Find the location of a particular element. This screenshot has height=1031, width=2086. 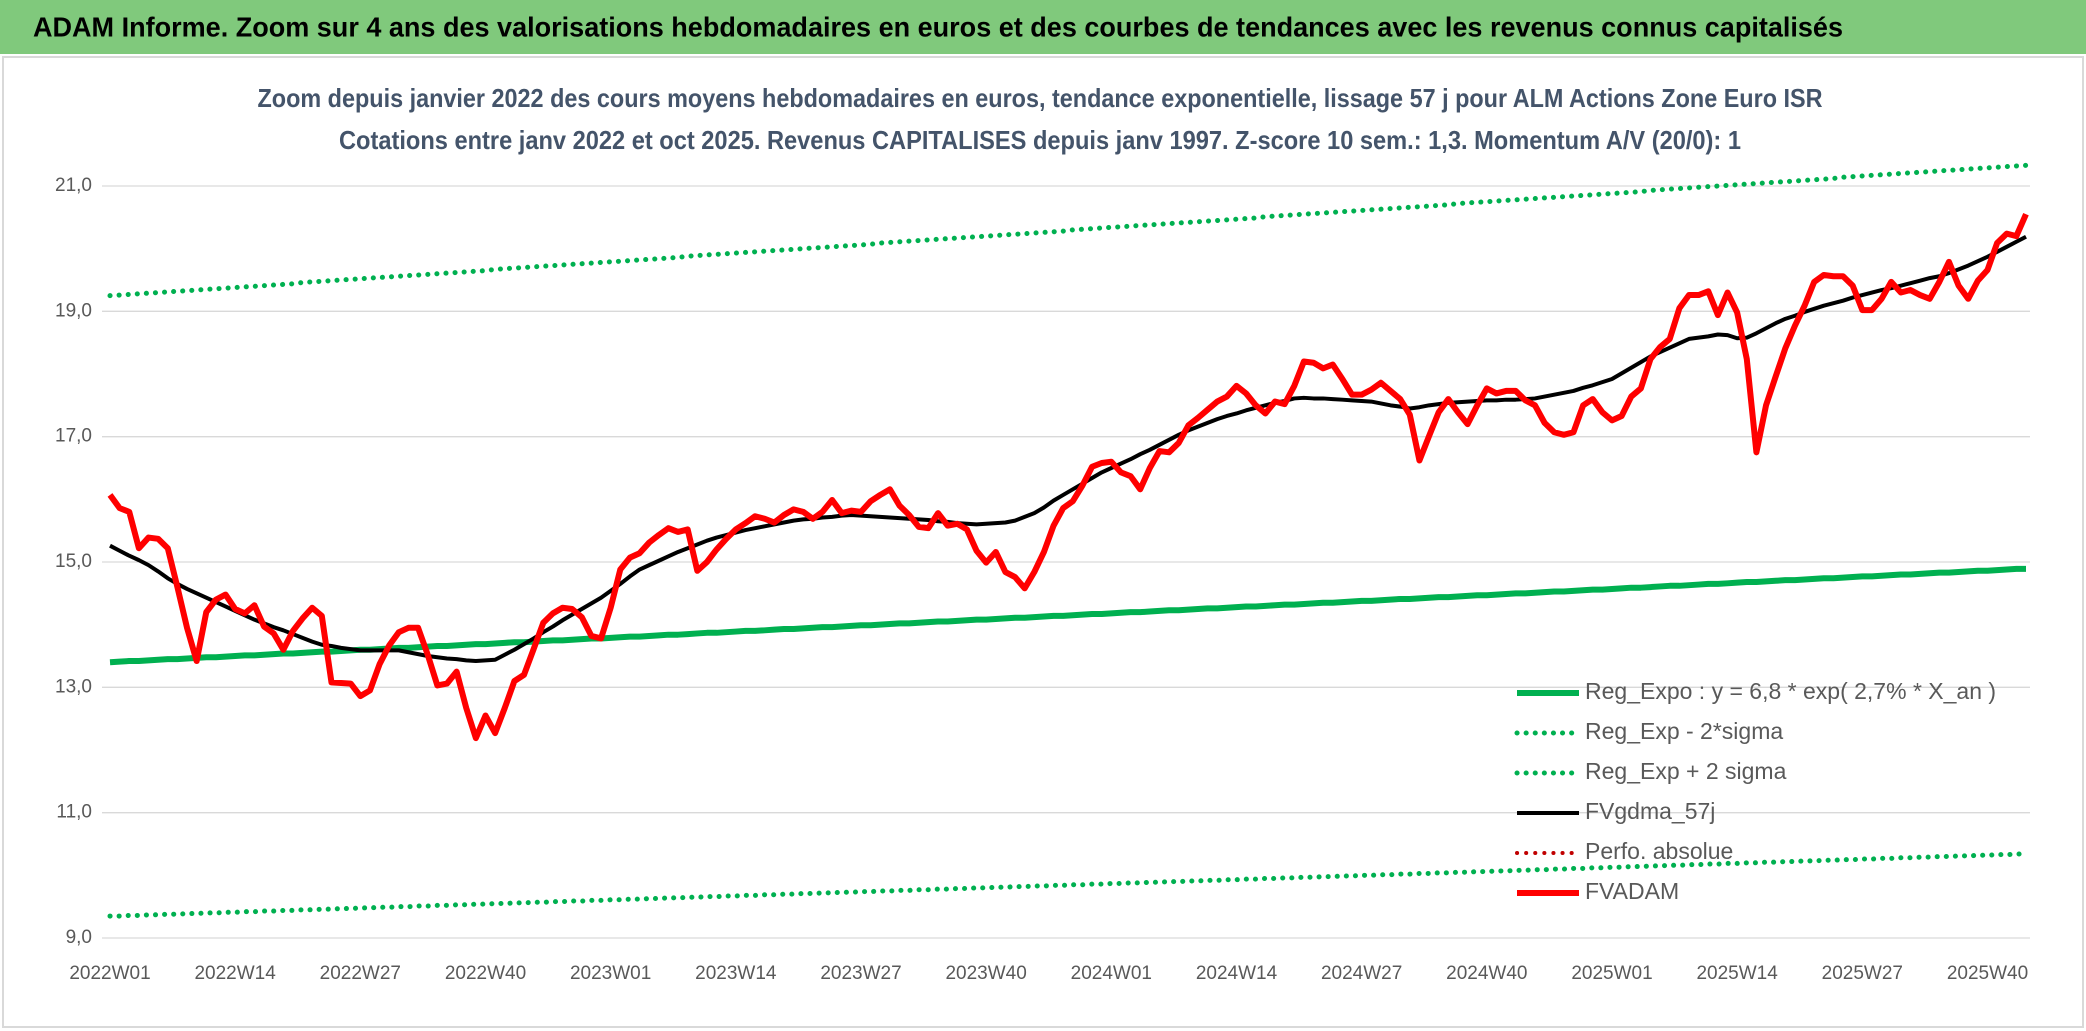

y-tick-label: 17,0 is located at coordinates (73, 436).